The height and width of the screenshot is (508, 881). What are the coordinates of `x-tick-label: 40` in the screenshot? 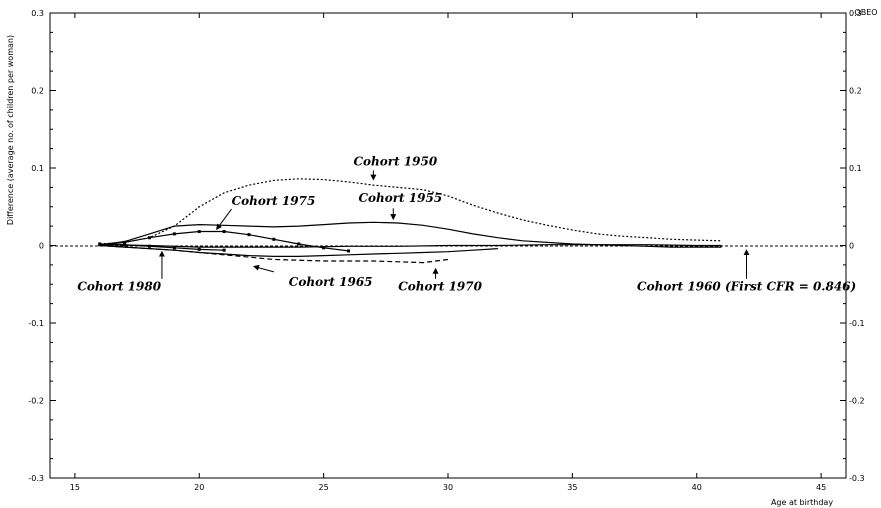 It's located at (697, 487).